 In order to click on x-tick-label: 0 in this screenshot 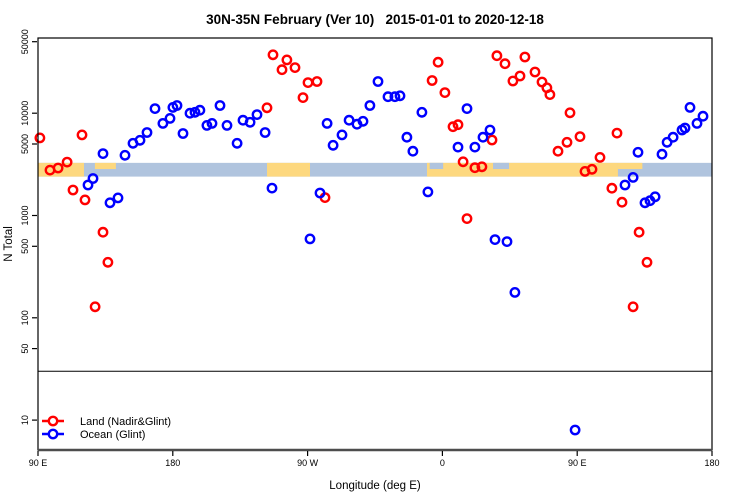, I will do `click(442, 463)`.